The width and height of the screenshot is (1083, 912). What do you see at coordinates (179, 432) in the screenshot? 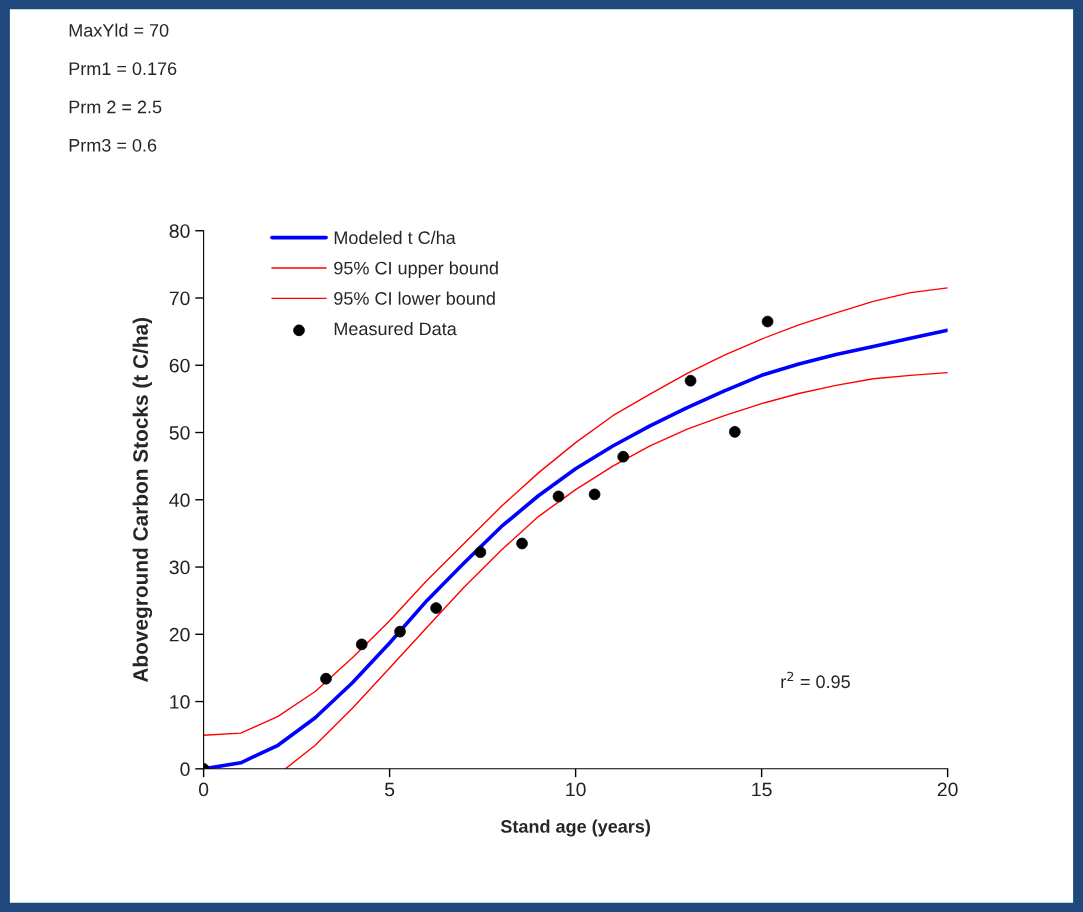
I see `y-tick-label: 50` at bounding box center [179, 432].